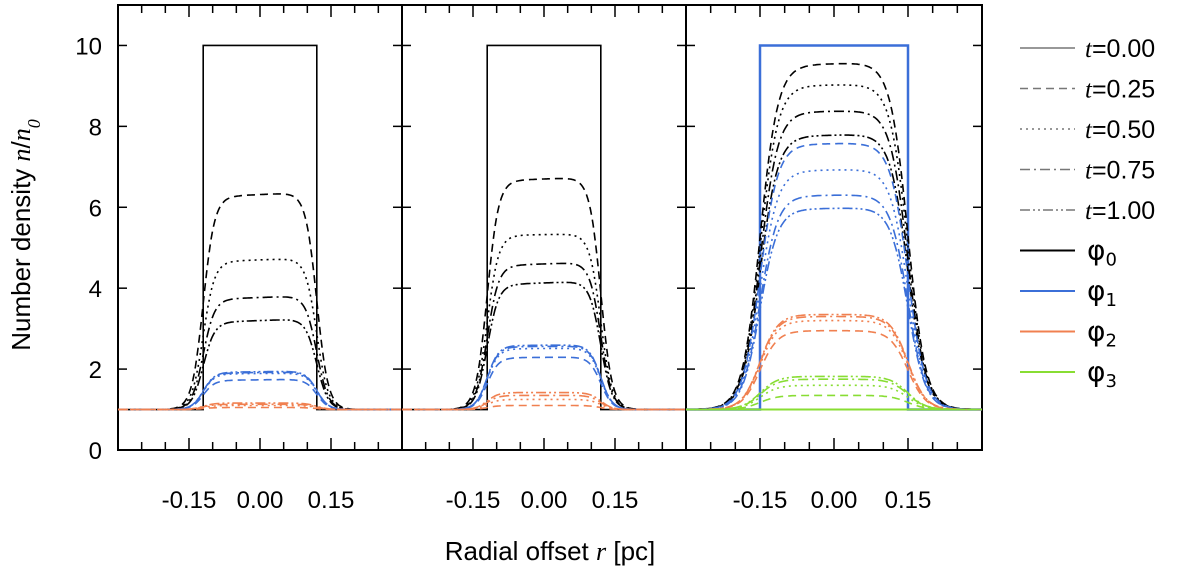 The width and height of the screenshot is (1200, 573). What do you see at coordinates (1102, 373) in the screenshot?
I see `legend-label-phi3: φ3` at bounding box center [1102, 373].